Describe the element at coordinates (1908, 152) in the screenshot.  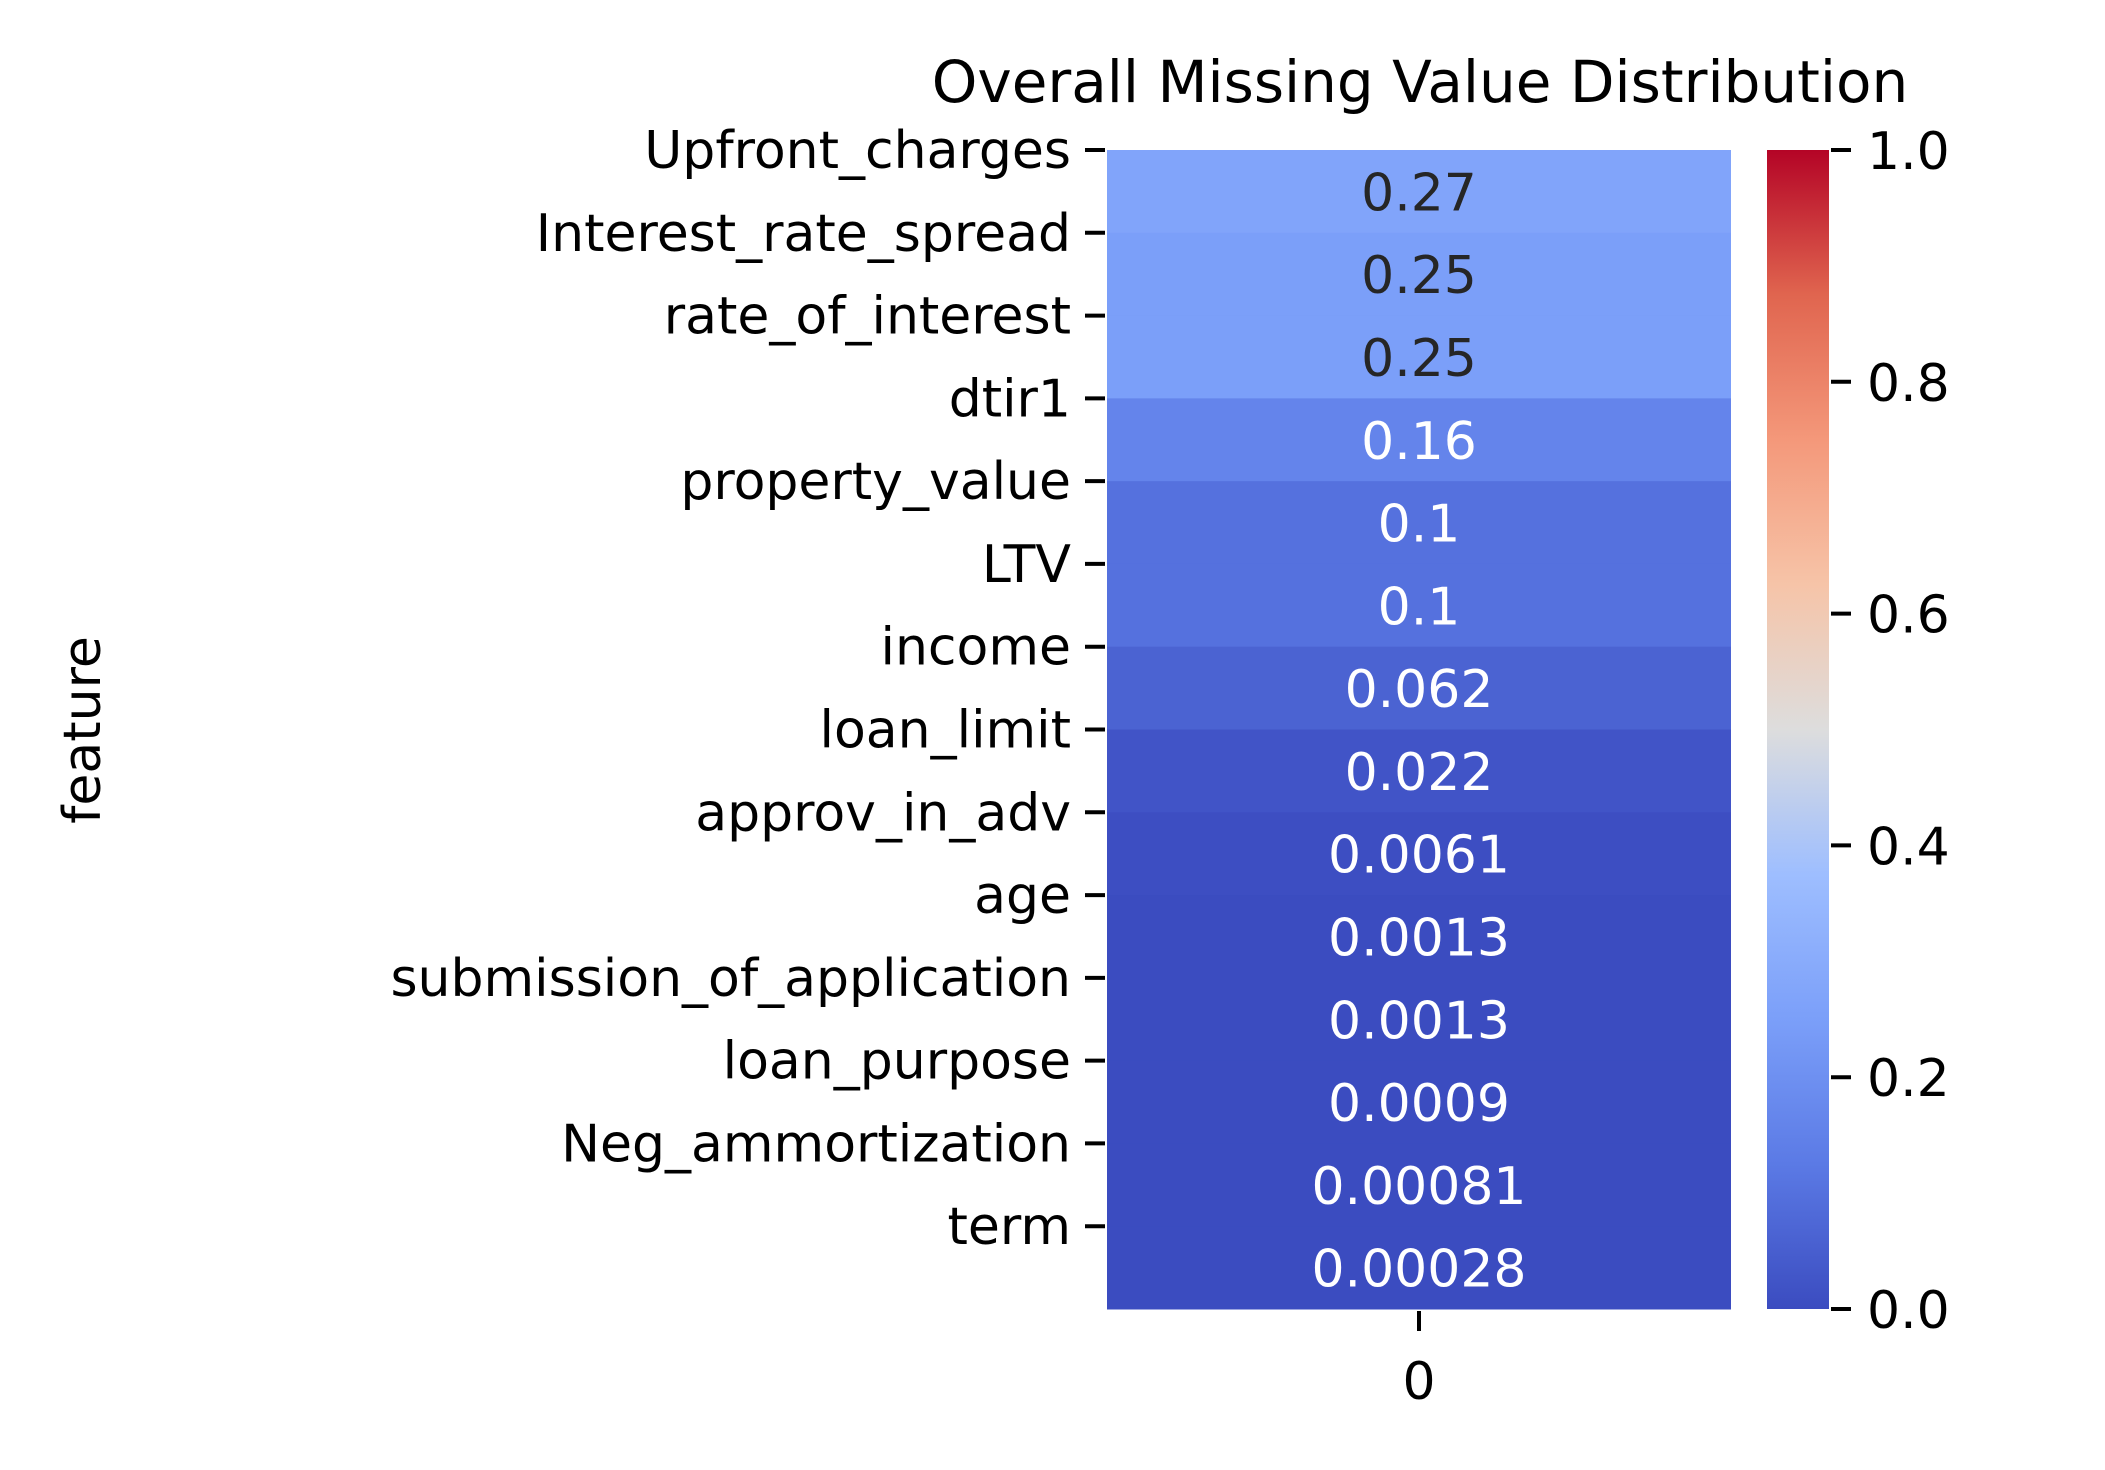
I see `colorbar-tick-label: 1.0` at that location.